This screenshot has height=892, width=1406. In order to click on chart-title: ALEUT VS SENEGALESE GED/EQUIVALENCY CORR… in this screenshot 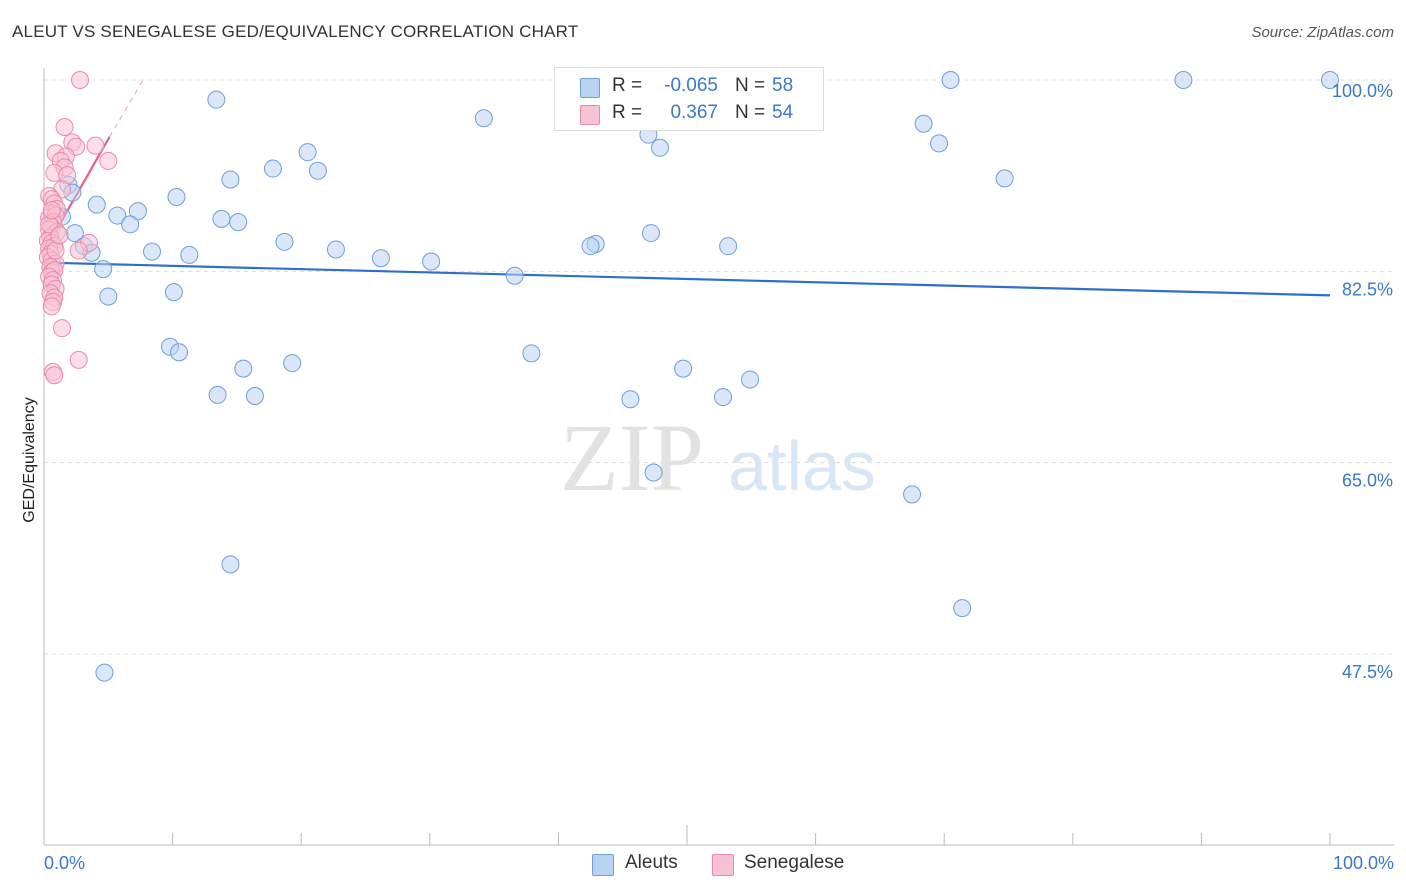, I will do `click(295, 31)`.